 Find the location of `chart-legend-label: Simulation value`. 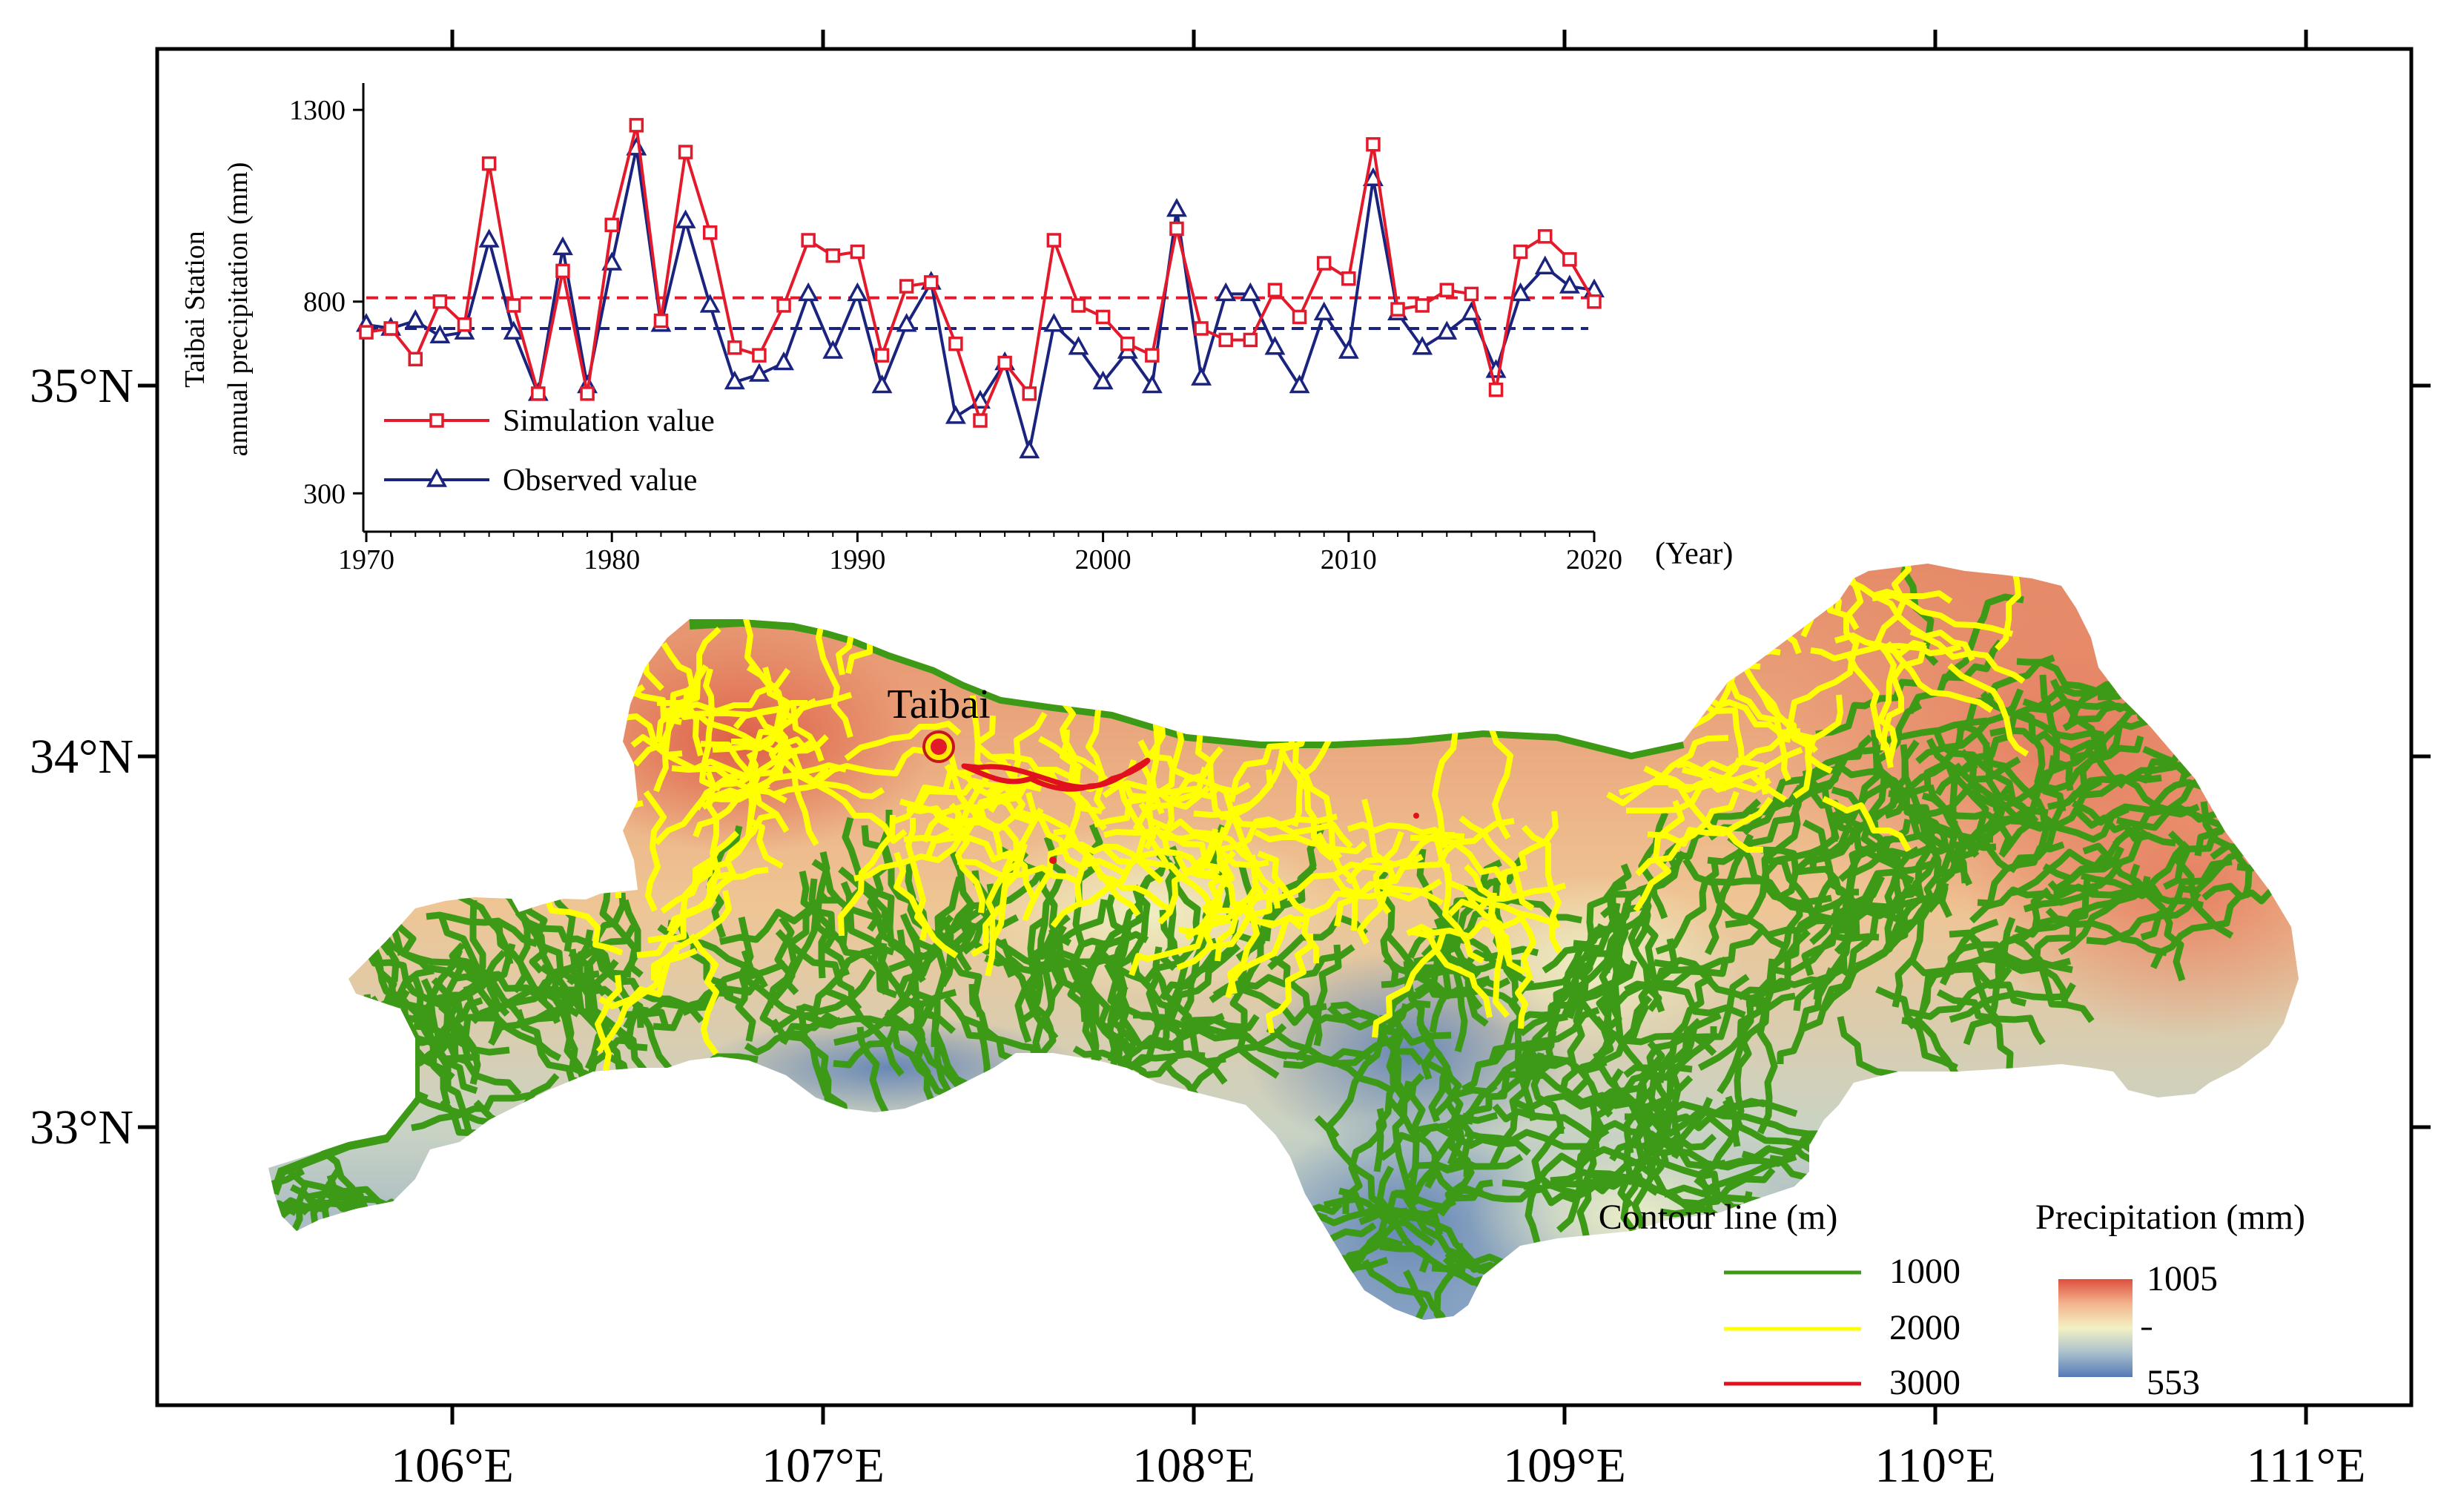

chart-legend-label: Simulation value is located at coordinates (609, 421).